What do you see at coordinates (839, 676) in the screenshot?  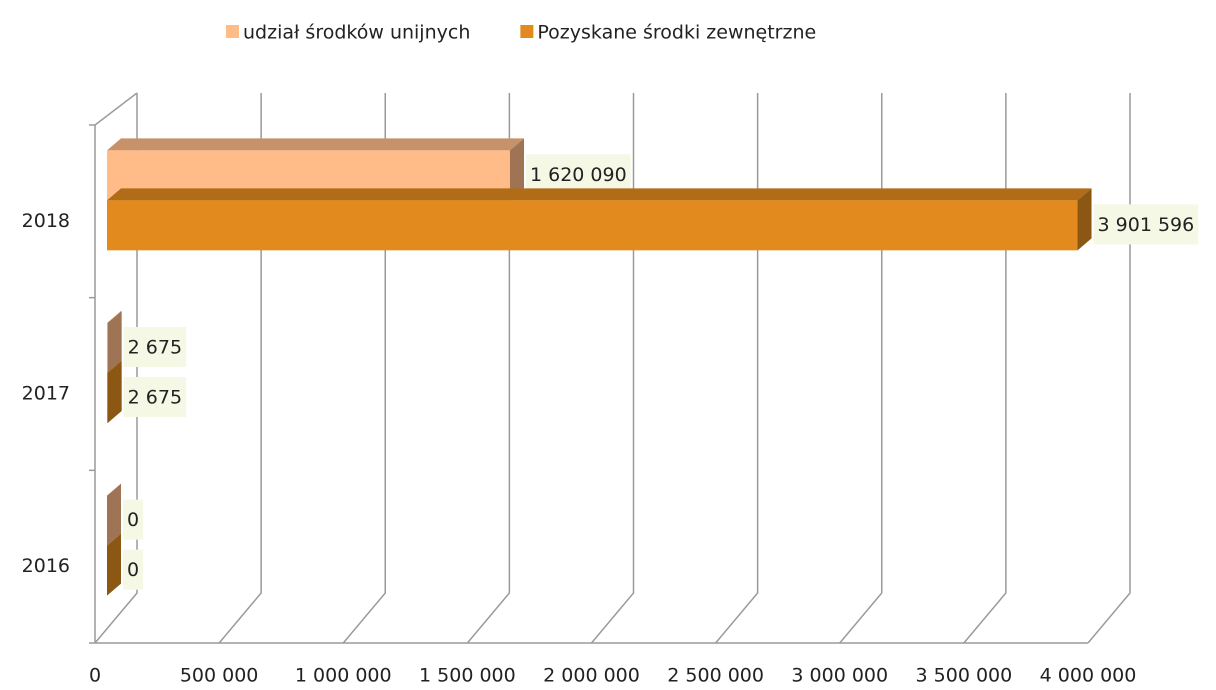 I see `x-tick-label: 3 000 000` at bounding box center [839, 676].